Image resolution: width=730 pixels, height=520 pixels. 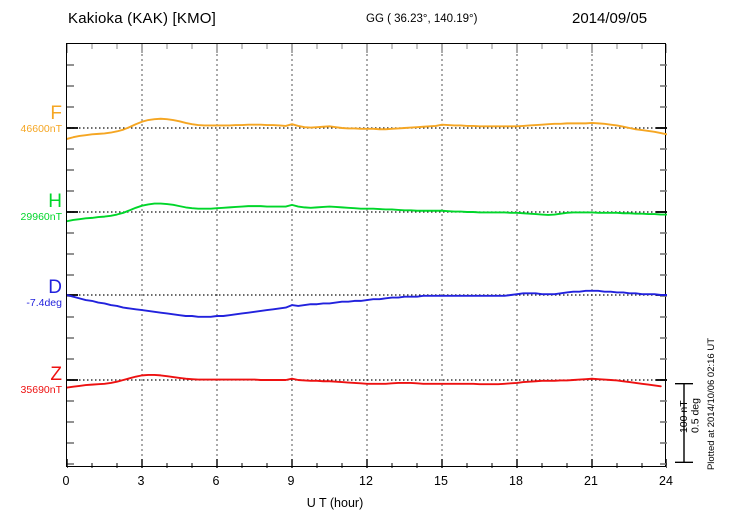 I want to click on trace-f, so click(x=367, y=128).